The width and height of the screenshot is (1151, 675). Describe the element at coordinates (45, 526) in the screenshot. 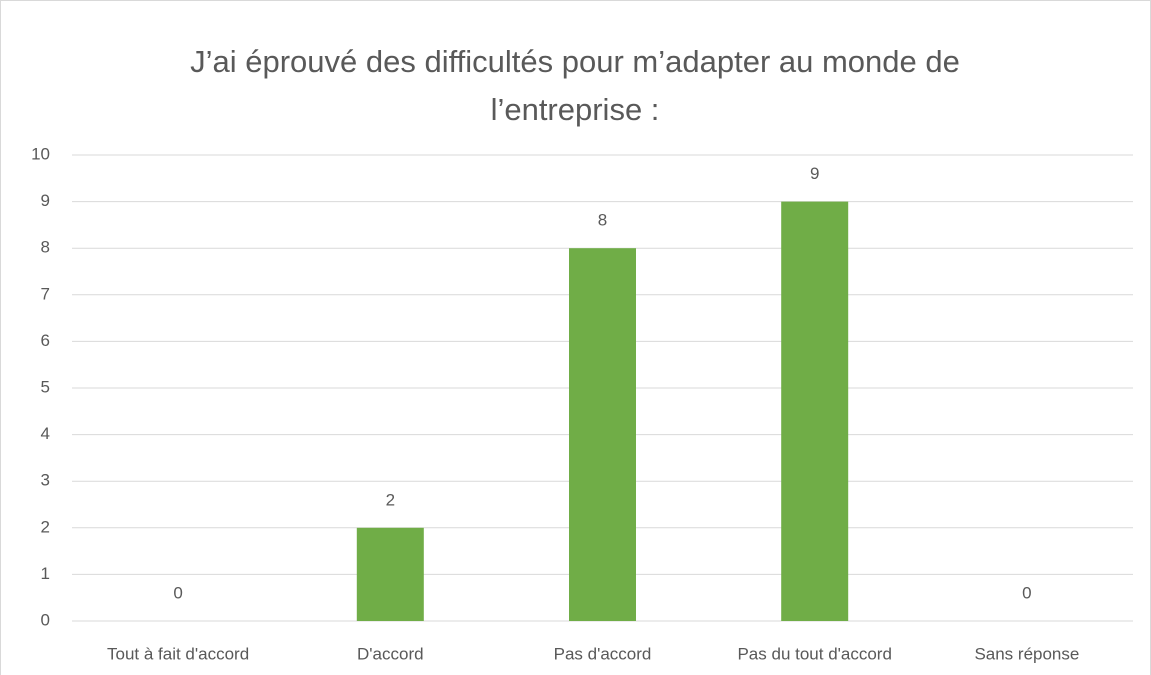

I see `y-tick-label: 2` at that location.